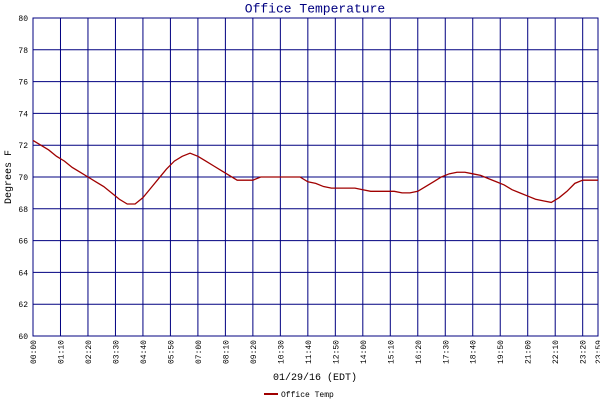  Describe the element at coordinates (446, 352) in the screenshot. I see `x-tick-label: 17:30` at that location.